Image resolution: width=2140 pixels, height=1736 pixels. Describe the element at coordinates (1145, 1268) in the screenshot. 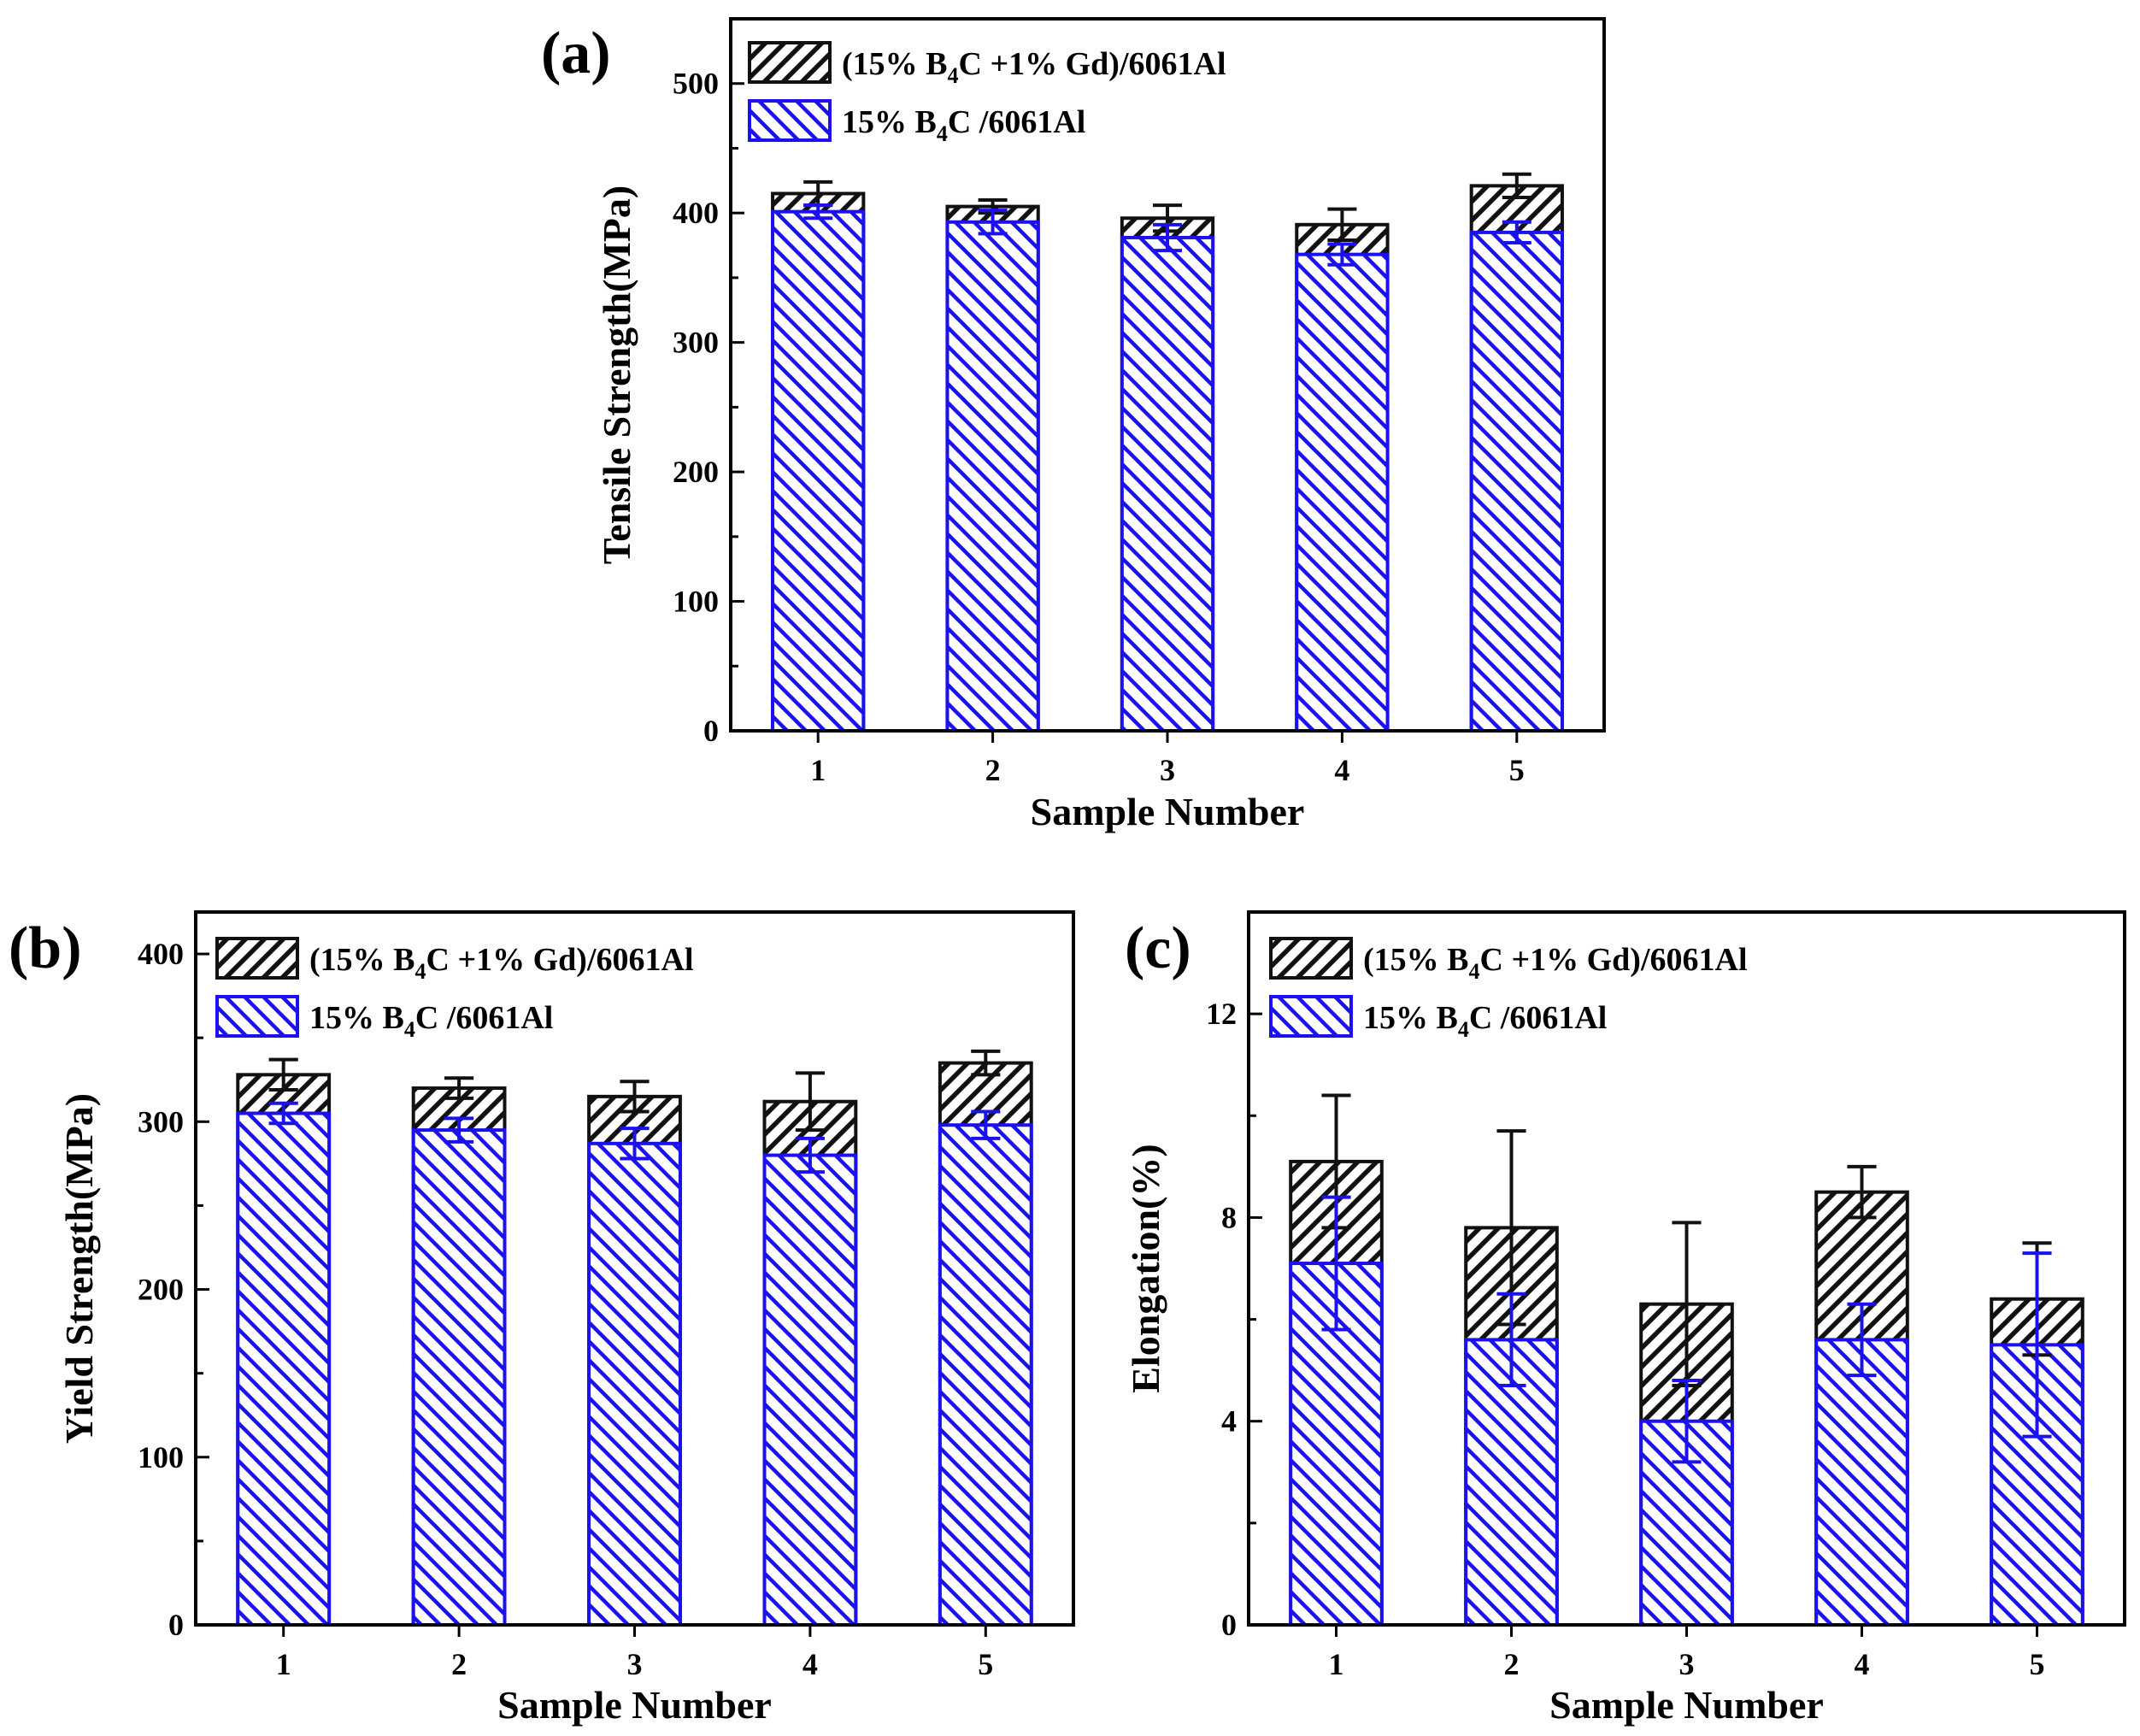

I see `y-axis-title: Elongation(%)` at that location.